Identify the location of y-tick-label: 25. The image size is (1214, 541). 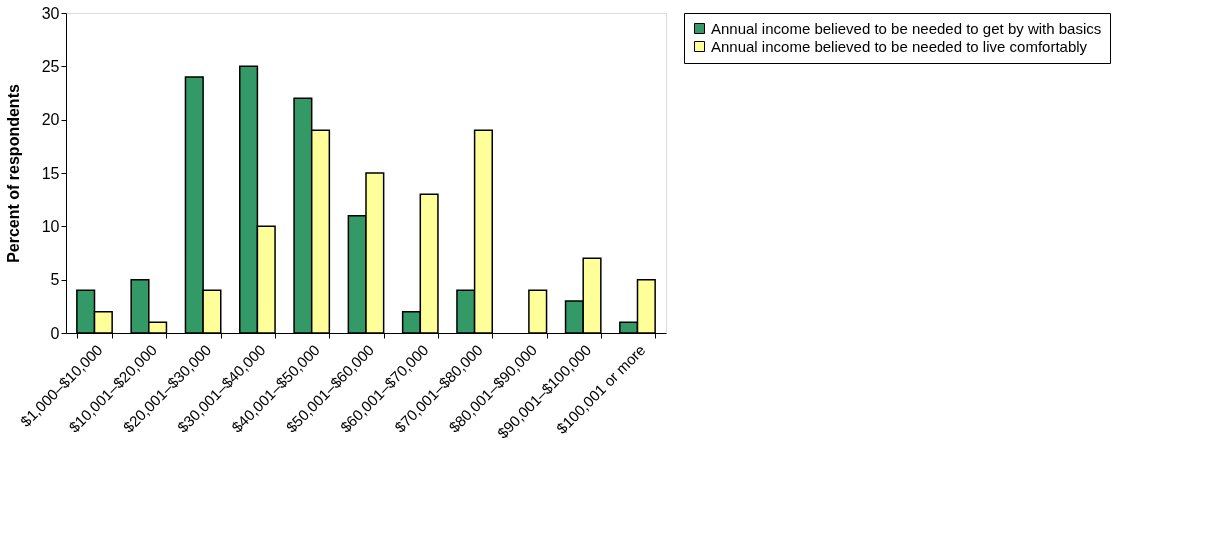
(50, 66).